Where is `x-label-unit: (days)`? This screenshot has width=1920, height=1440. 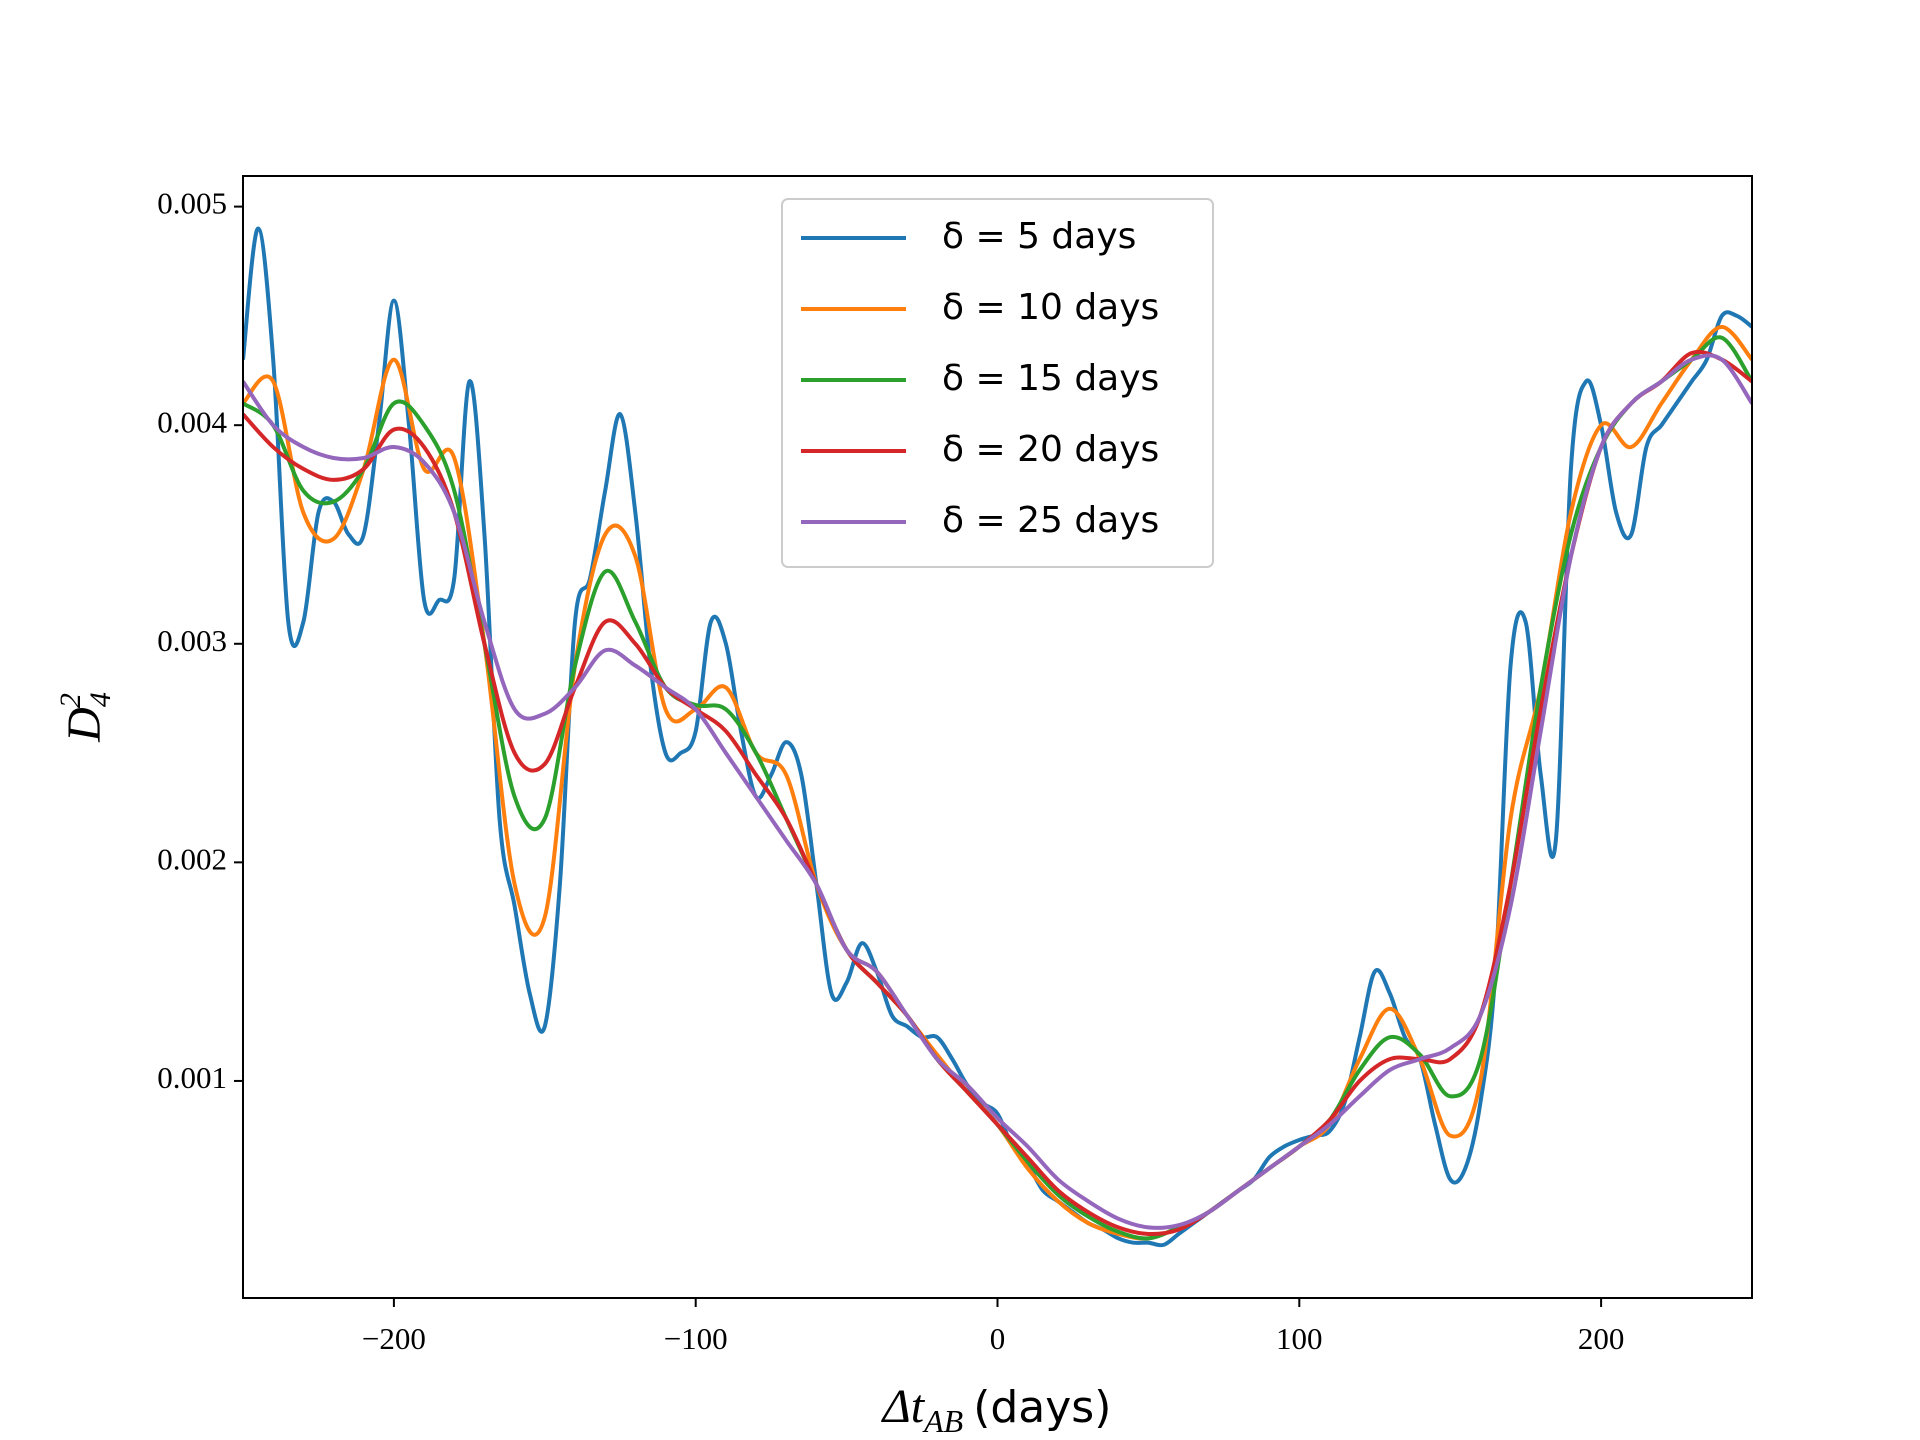 x-label-unit: (days) is located at coordinates (1042, 1407).